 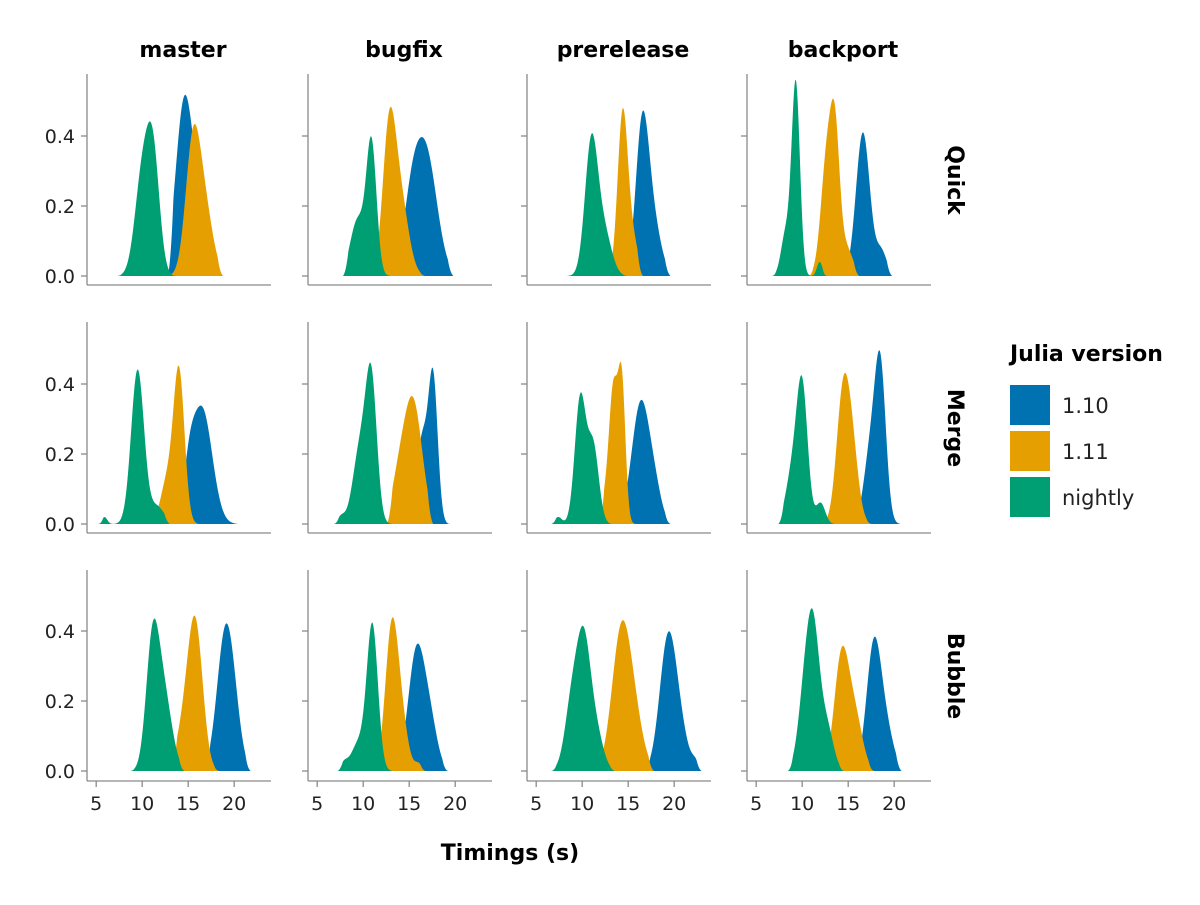 I want to click on legend-swatch-nightly, so click(x=1030, y=497).